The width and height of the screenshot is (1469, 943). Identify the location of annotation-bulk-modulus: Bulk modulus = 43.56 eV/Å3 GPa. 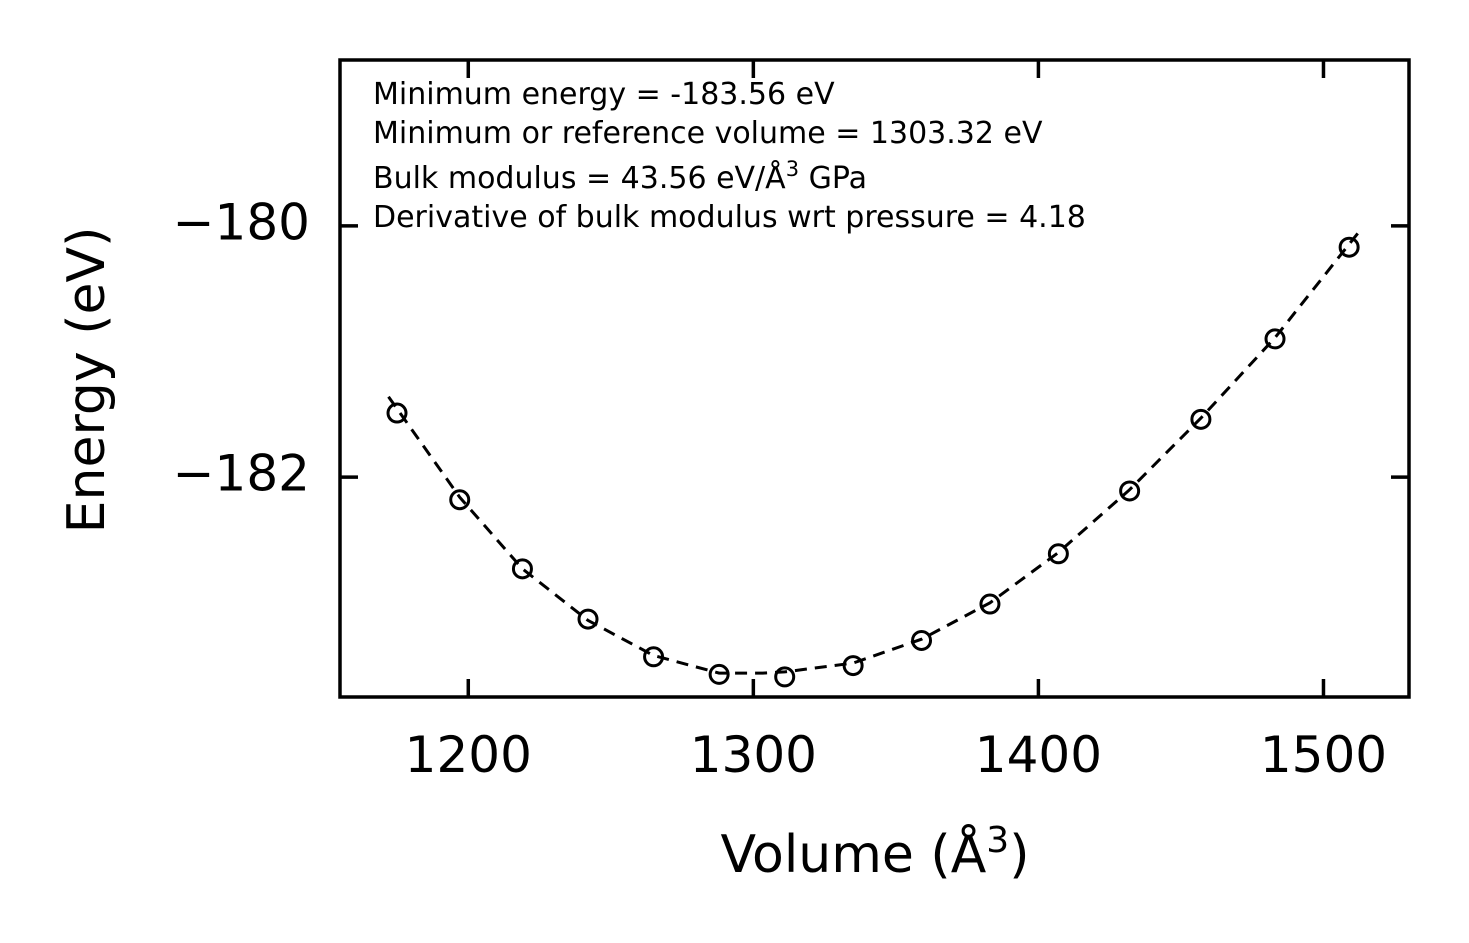
(620, 176).